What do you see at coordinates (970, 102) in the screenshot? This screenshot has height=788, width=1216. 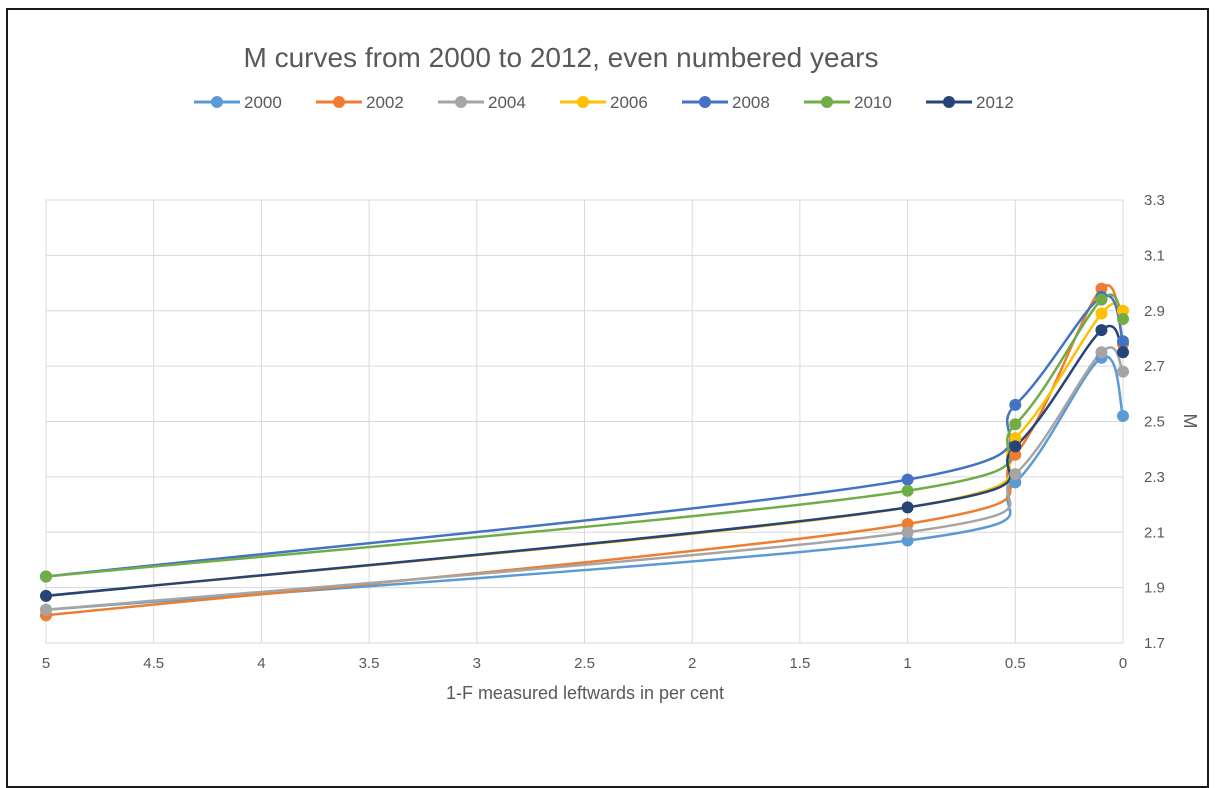 I see `legend-item-2012: 2012` at bounding box center [970, 102].